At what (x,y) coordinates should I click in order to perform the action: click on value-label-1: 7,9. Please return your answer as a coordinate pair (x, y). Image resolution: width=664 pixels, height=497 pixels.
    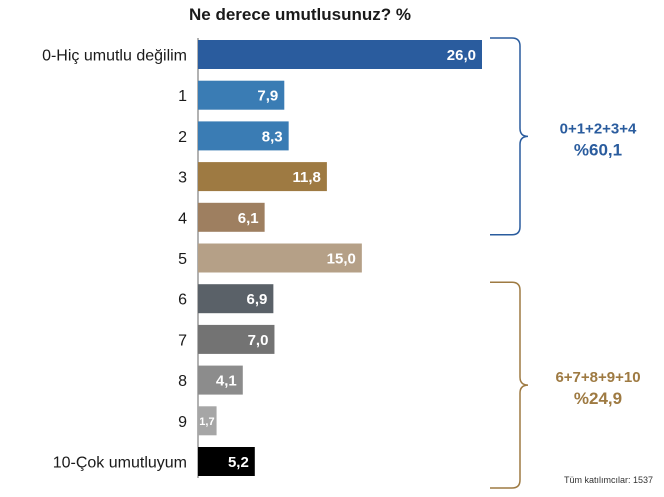
    Looking at the image, I should click on (267, 96).